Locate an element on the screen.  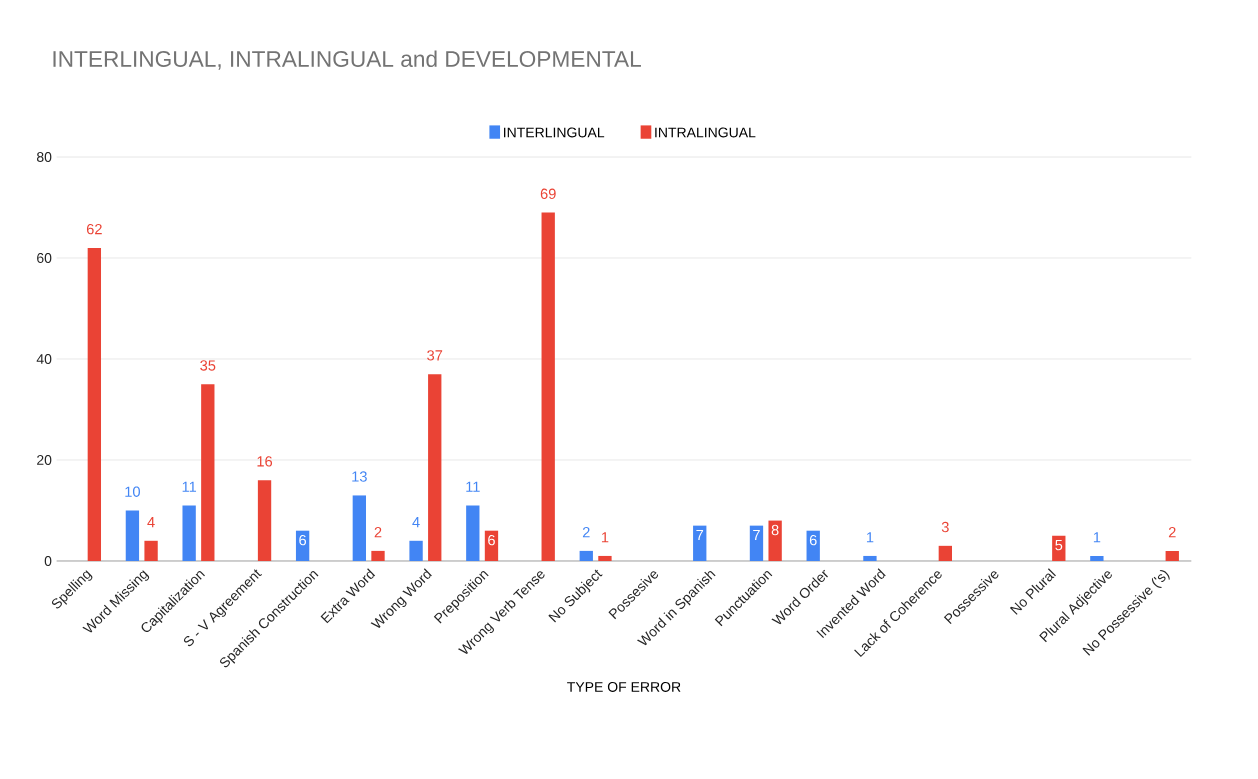
legend-label: INTERLINGUAL is located at coordinates (554, 132).